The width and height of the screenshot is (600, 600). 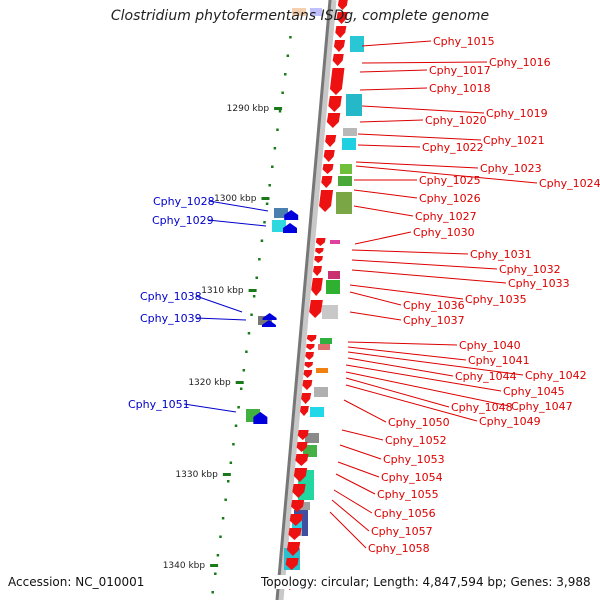 What do you see at coordinates (434, 305) in the screenshot?
I see `gene-label-minus: Cphy_1036` at bounding box center [434, 305].